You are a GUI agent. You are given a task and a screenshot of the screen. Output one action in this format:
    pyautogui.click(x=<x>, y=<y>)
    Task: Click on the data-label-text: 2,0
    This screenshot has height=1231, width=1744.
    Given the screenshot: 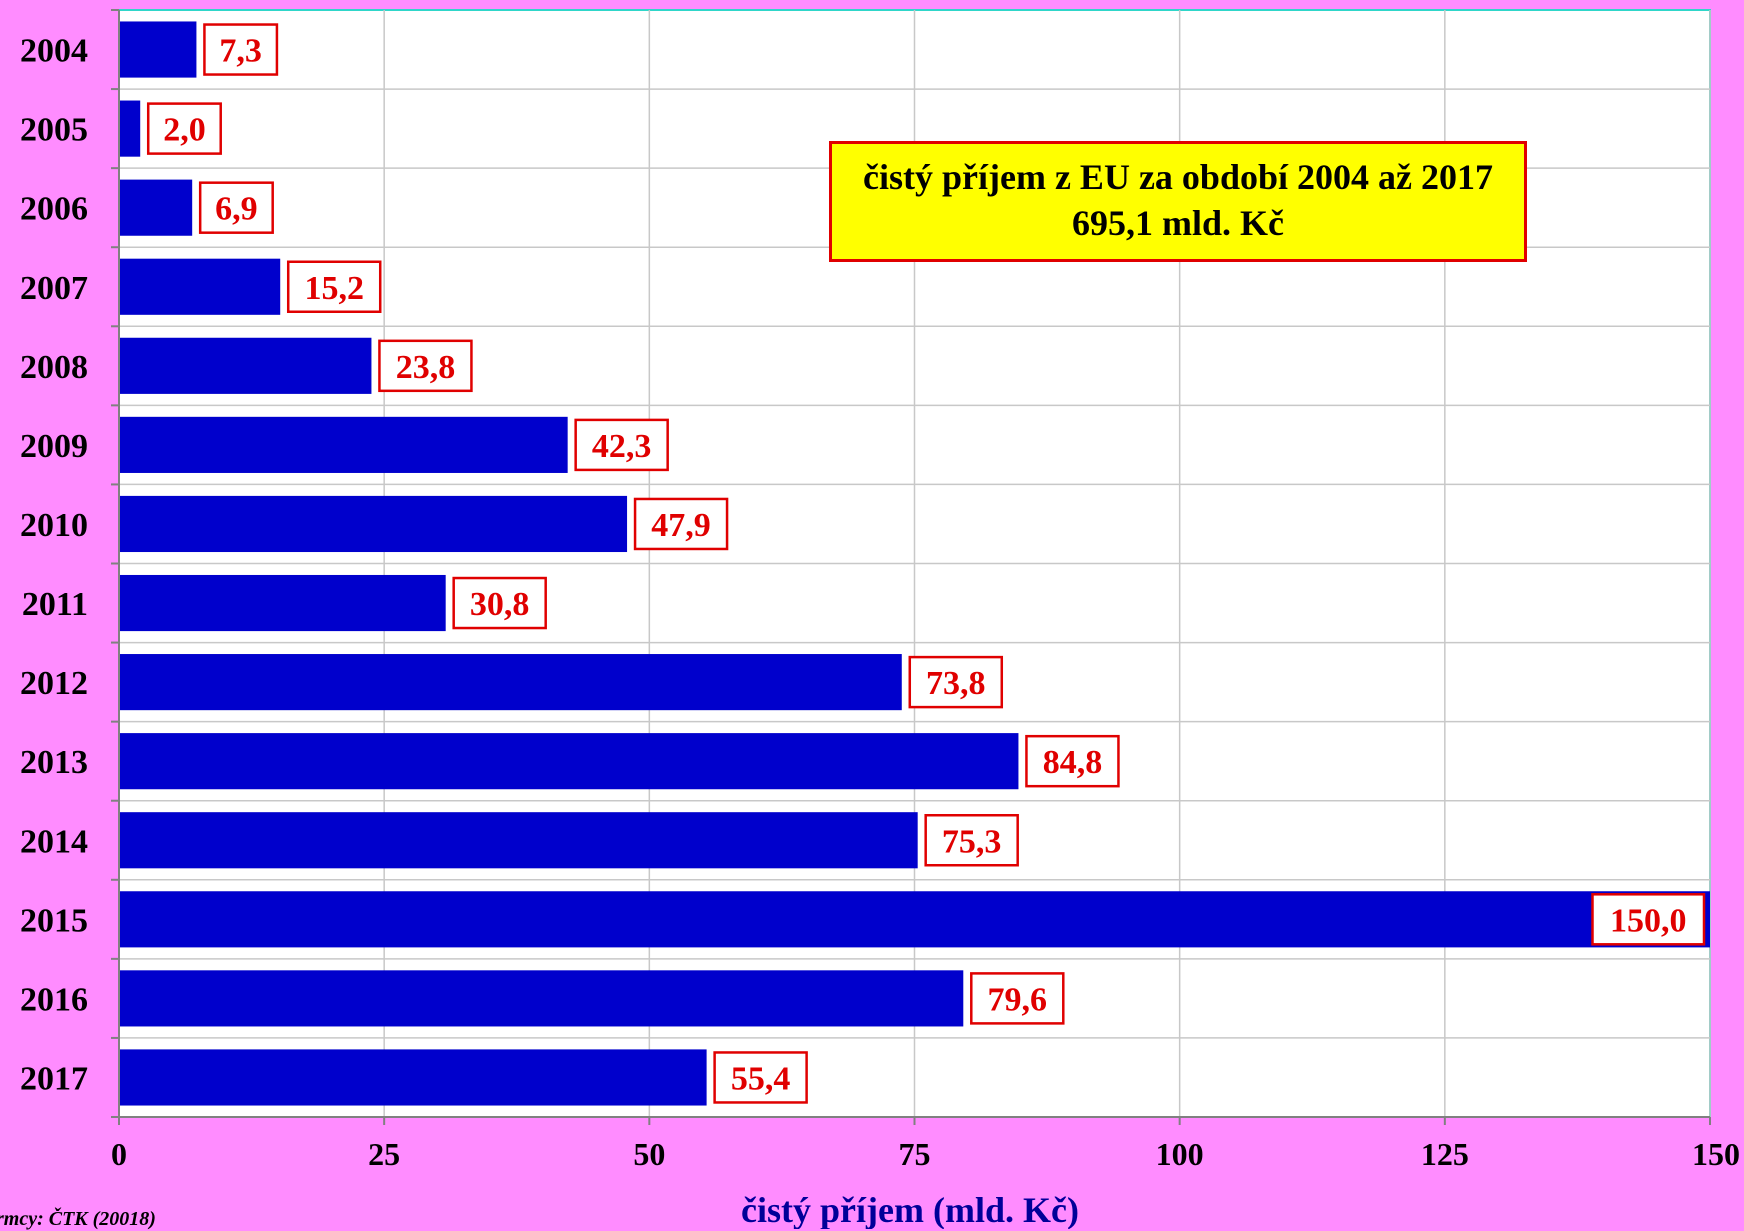 What is the action you would take?
    pyautogui.click(x=184, y=130)
    